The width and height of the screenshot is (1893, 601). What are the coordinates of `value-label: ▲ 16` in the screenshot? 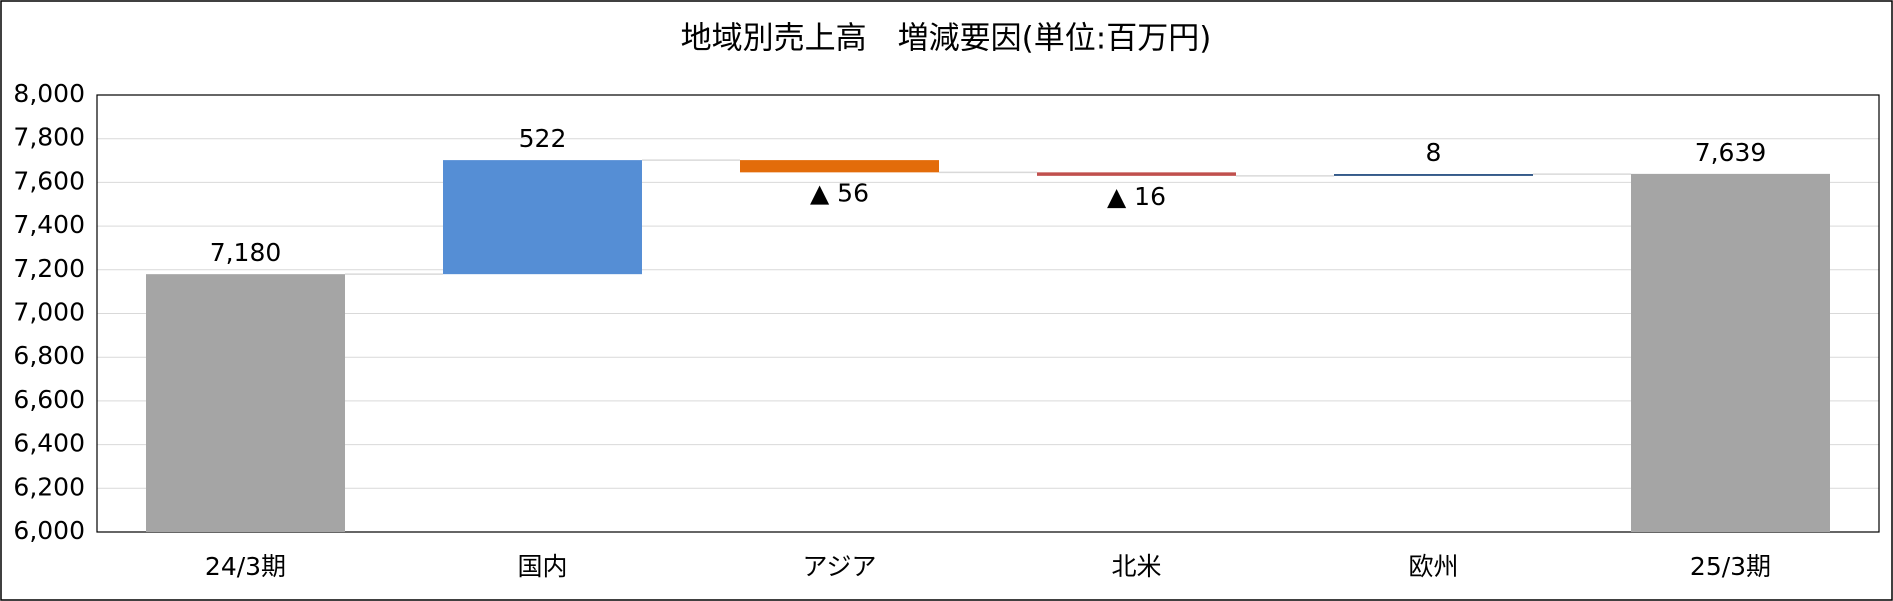 It's located at (1136, 196).